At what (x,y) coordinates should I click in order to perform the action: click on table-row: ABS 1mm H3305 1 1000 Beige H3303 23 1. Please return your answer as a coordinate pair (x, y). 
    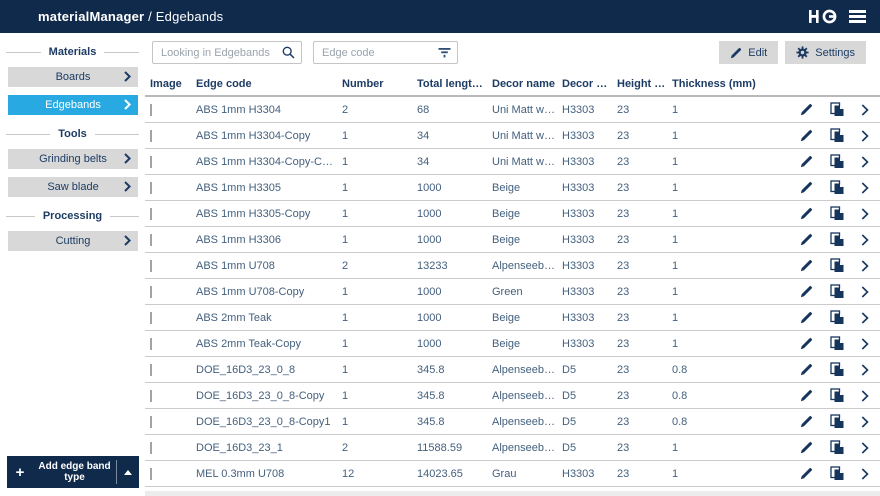
    Looking at the image, I should click on (512, 188).